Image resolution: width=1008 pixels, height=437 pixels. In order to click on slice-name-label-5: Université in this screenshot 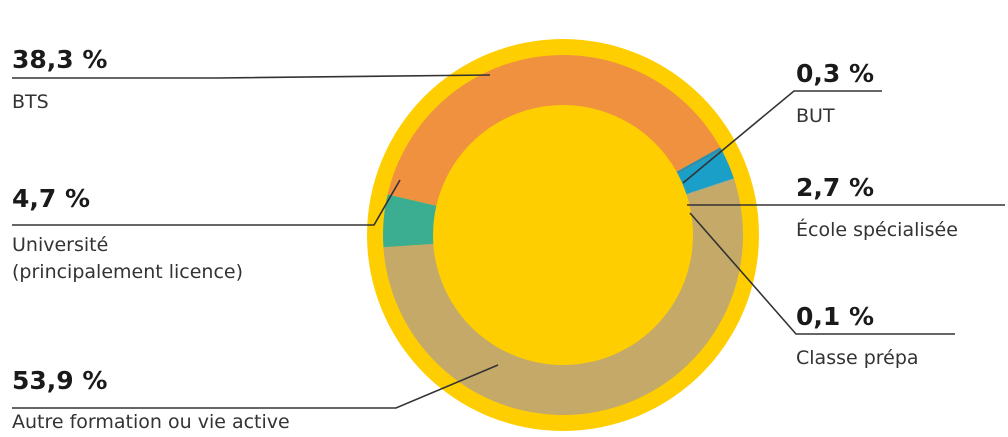, I will do `click(60, 245)`.